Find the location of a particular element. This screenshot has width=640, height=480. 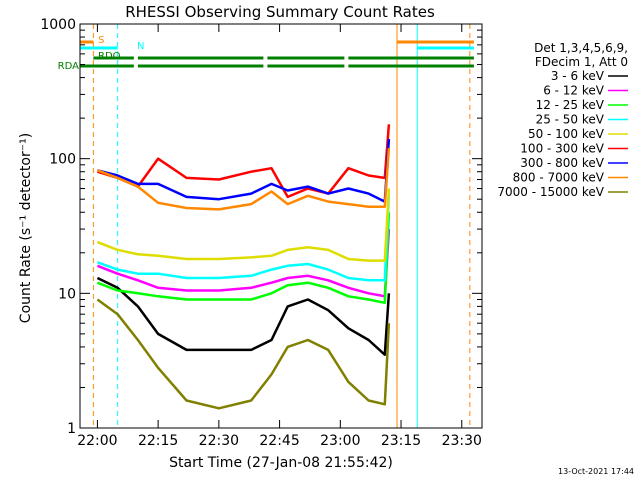

legend-entry-label: 7000 - 15000 keV is located at coordinates (550, 192).